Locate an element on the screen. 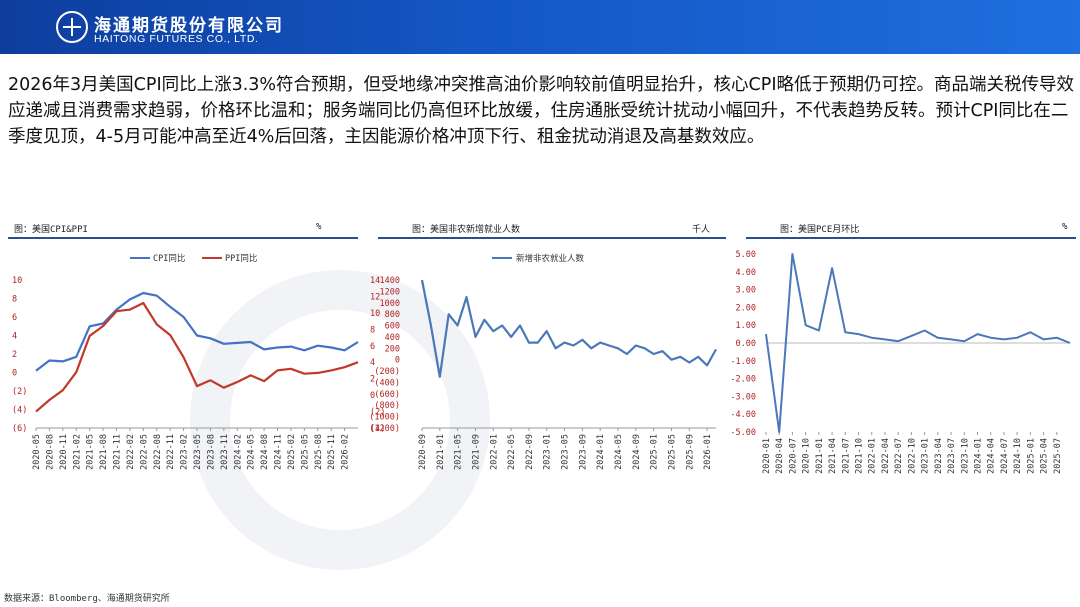 The image size is (1080, 607). chart3-title: 图：美国PCE月环比 is located at coordinates (820, 230).